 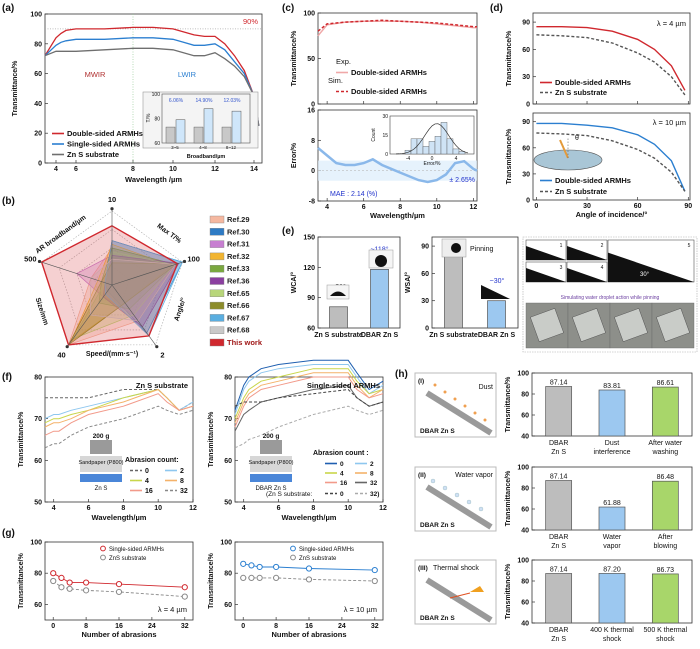 I want to click on legend-label: 0, so click(x=342, y=494).